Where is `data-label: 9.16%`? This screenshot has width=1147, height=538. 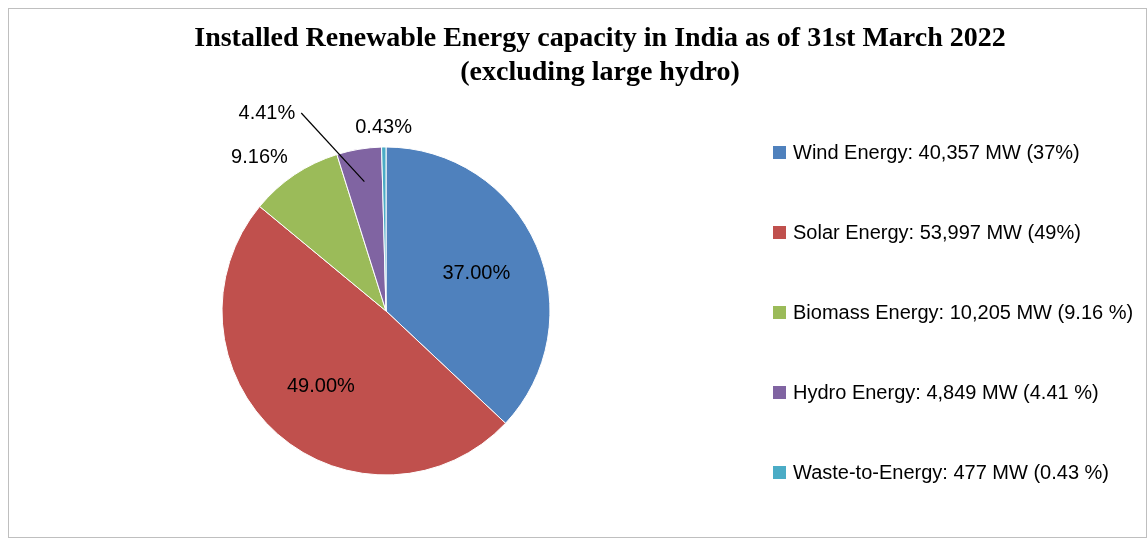
data-label: 9.16% is located at coordinates (260, 155).